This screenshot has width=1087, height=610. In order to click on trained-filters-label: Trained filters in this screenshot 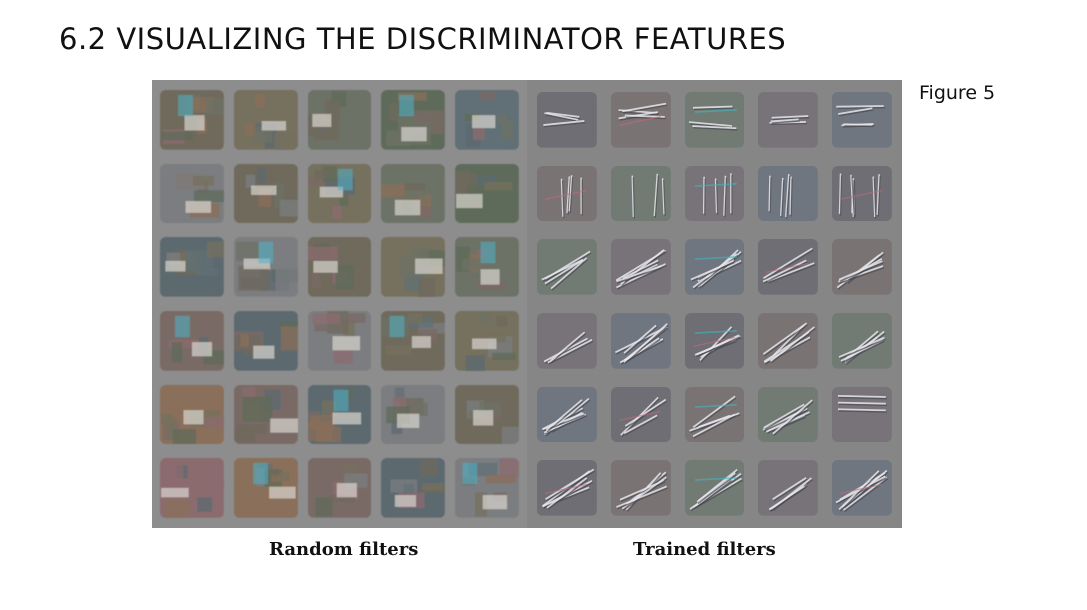, I will do `click(704, 549)`.